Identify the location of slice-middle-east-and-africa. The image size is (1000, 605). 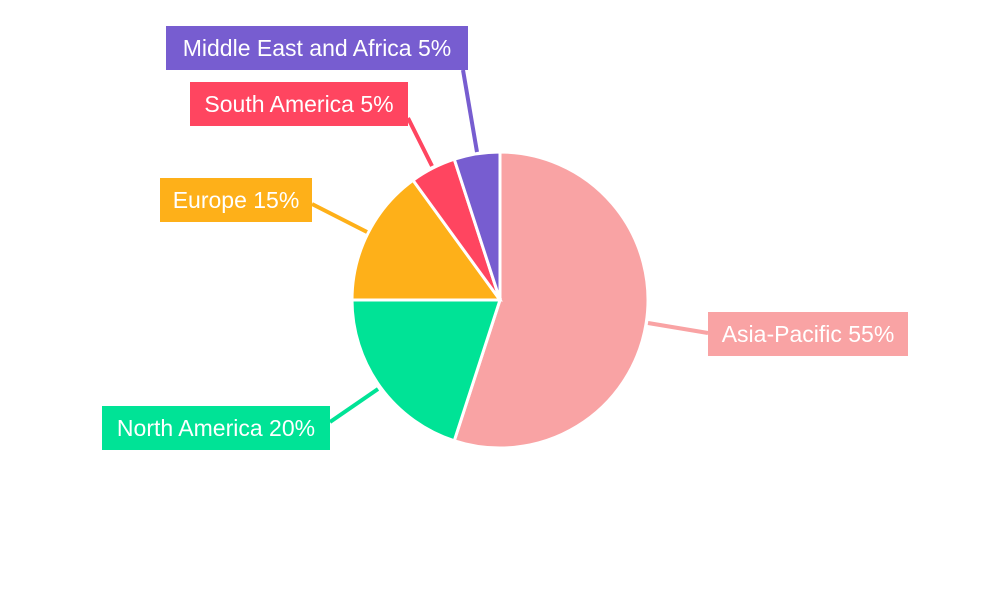
(477, 225).